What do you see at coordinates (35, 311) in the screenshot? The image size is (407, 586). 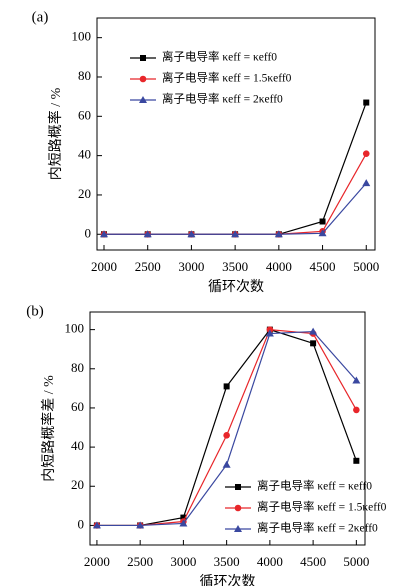 I see `panel-label: (b)` at bounding box center [35, 311].